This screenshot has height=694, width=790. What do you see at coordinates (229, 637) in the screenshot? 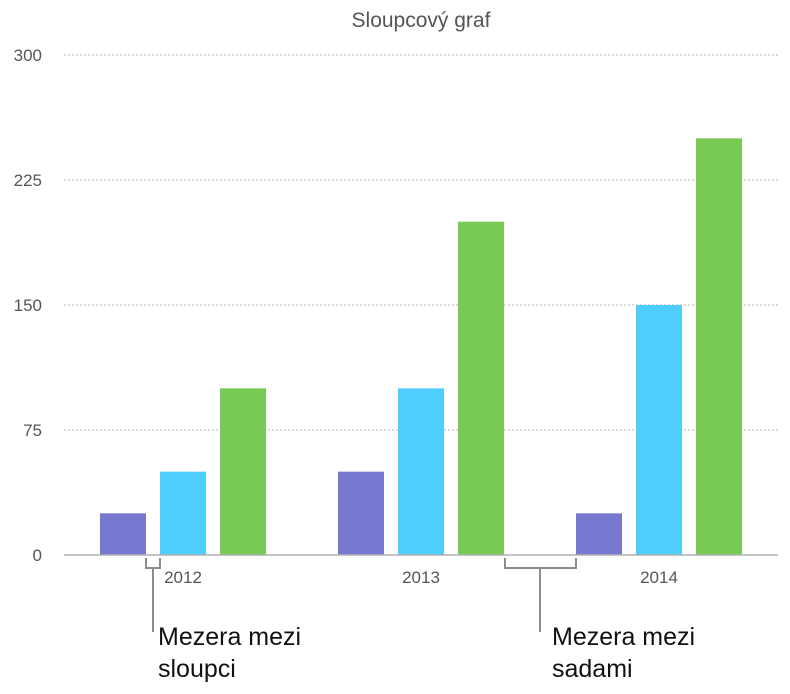
I see `bar-gap-label-line1: Mezera mezi` at bounding box center [229, 637].